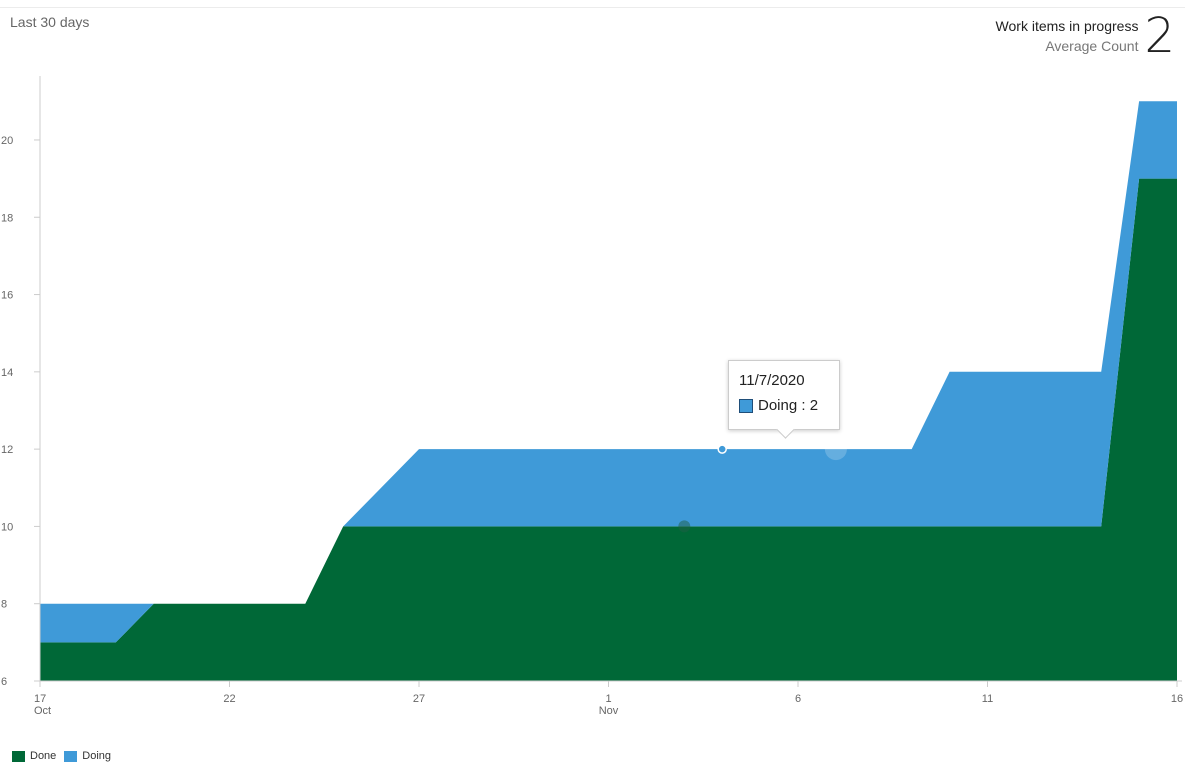 The height and width of the screenshot is (764, 1185). I want to click on kpi-value: 2, so click(1159, 36).